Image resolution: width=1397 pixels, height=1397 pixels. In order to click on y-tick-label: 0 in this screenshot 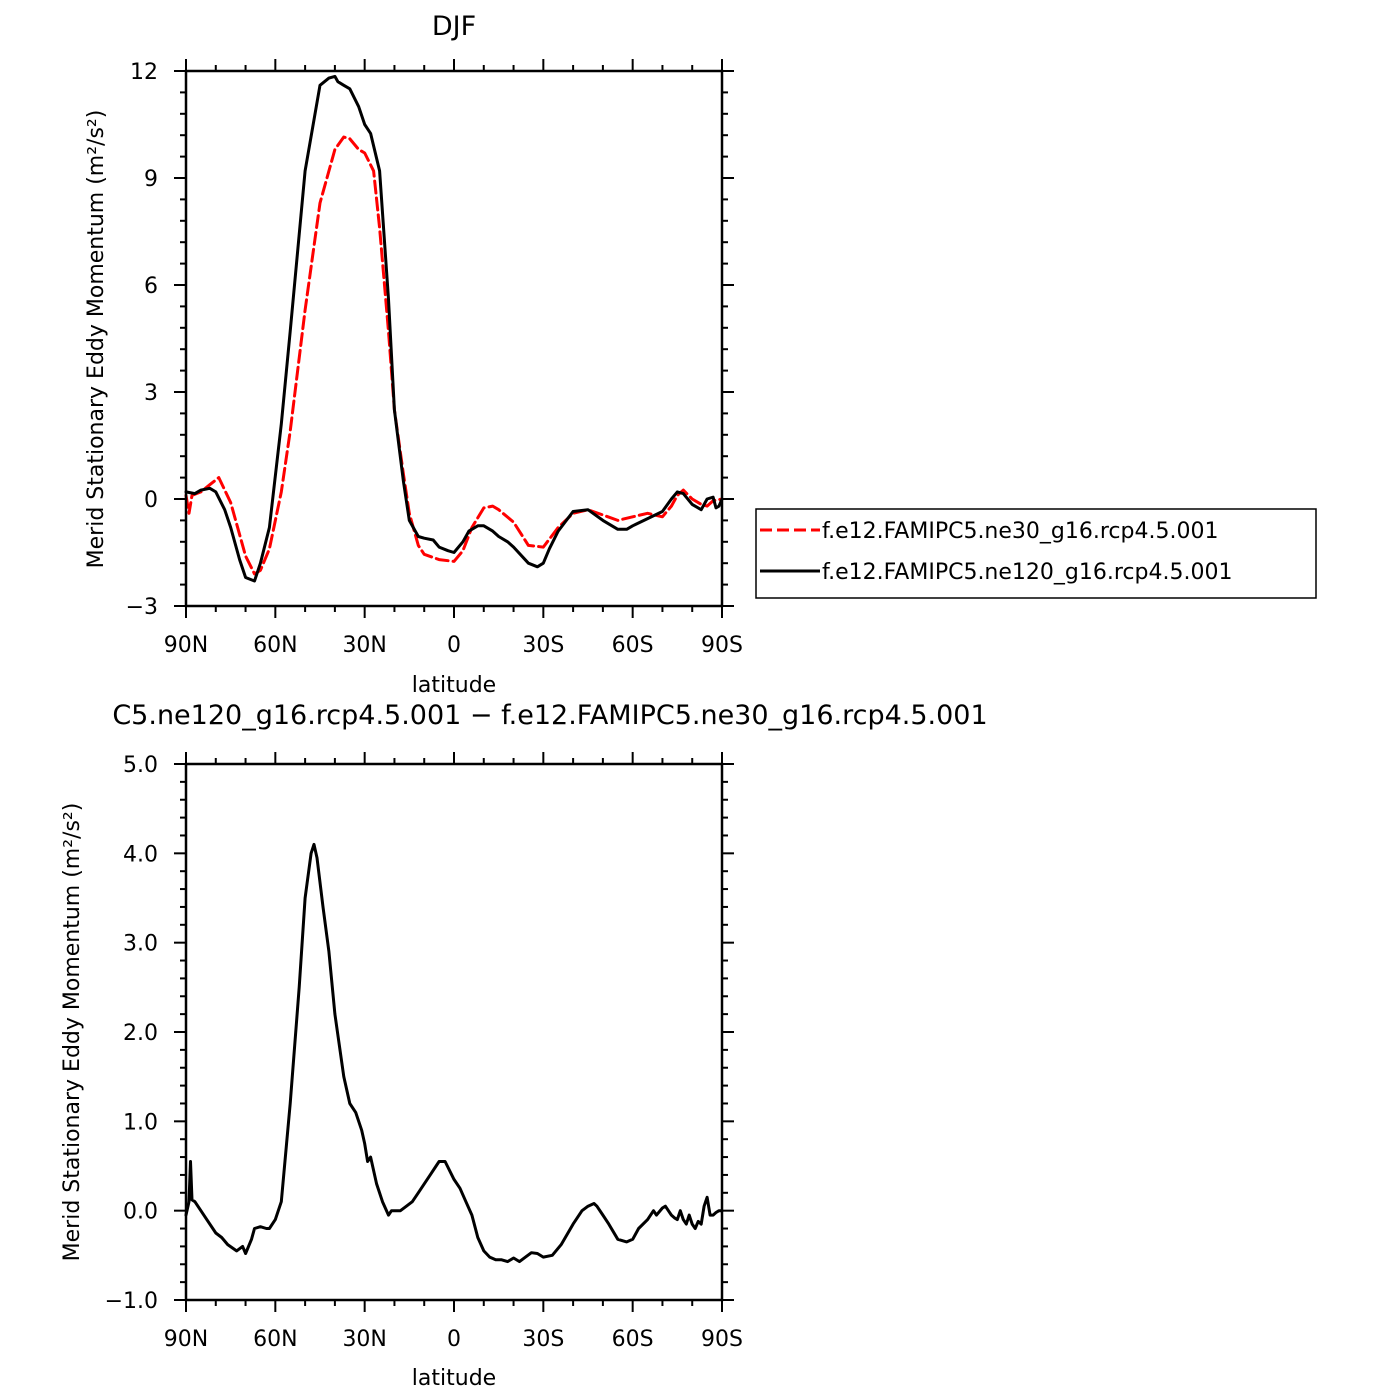, I will do `click(151, 500)`.